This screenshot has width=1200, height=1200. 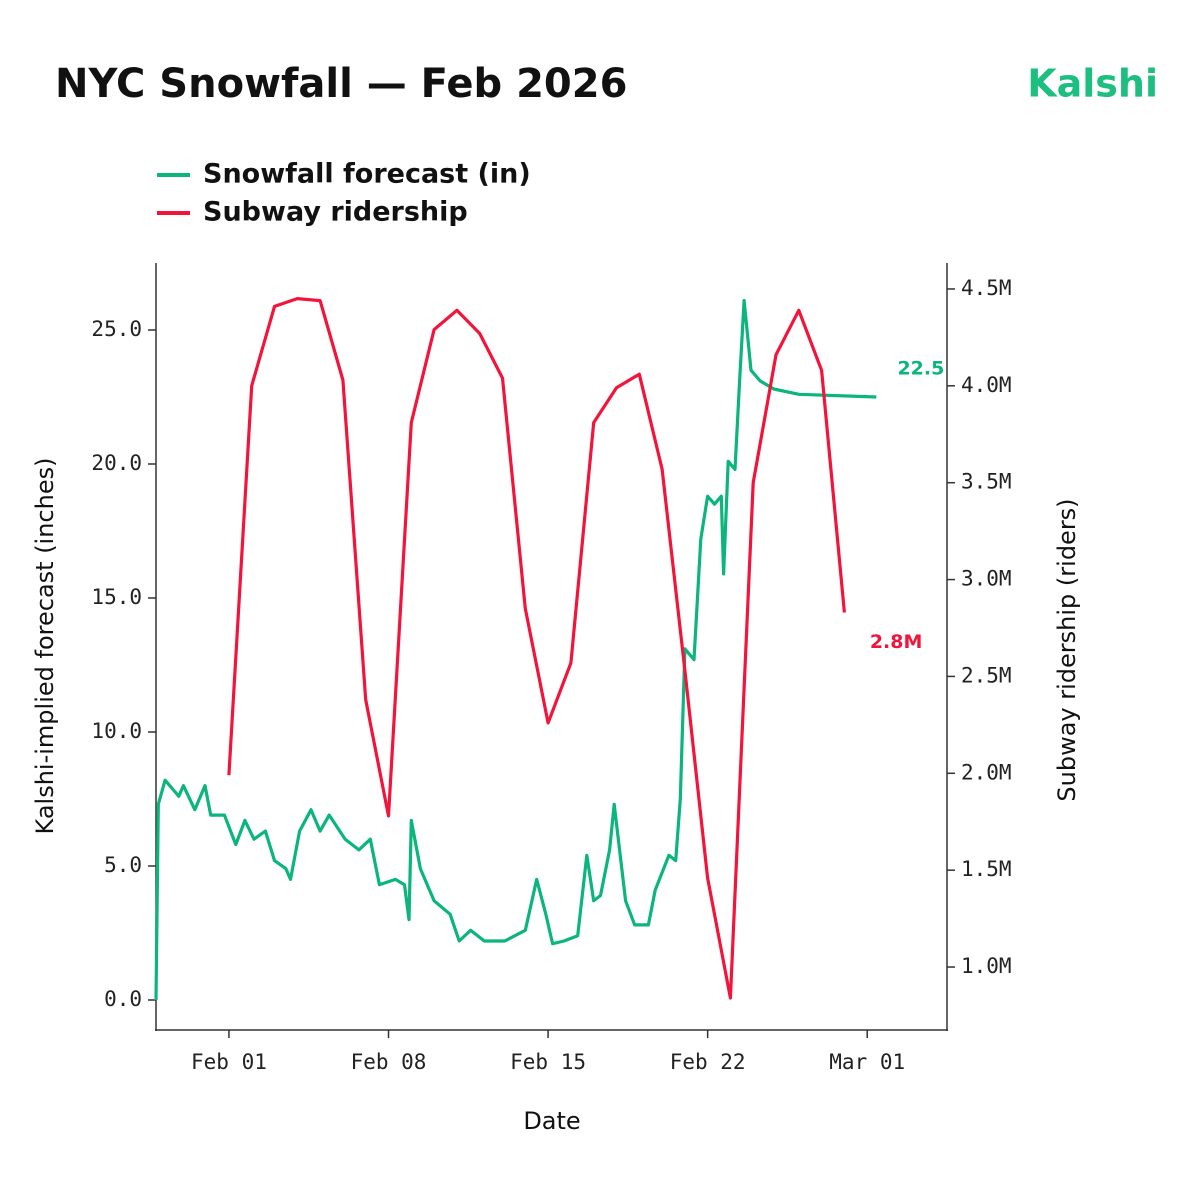 I want to click on y-tick-label: 20.0, so click(x=116, y=463).